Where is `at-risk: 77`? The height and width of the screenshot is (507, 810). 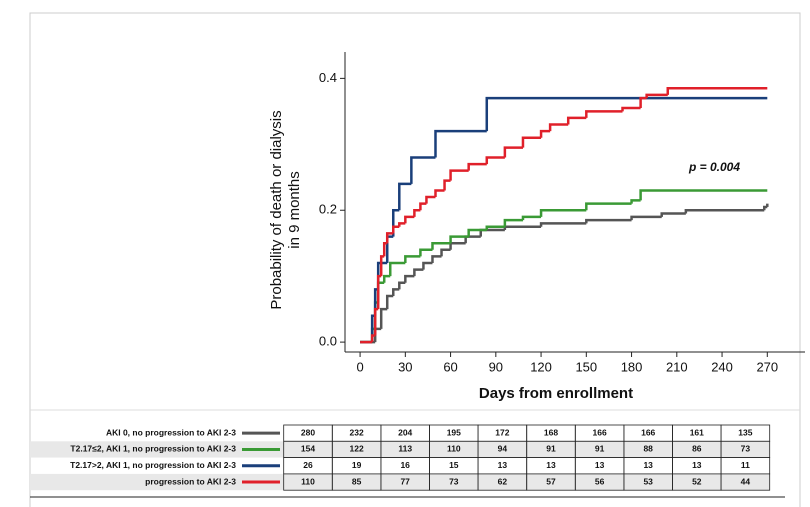 at-risk: 77 is located at coordinates (405, 481).